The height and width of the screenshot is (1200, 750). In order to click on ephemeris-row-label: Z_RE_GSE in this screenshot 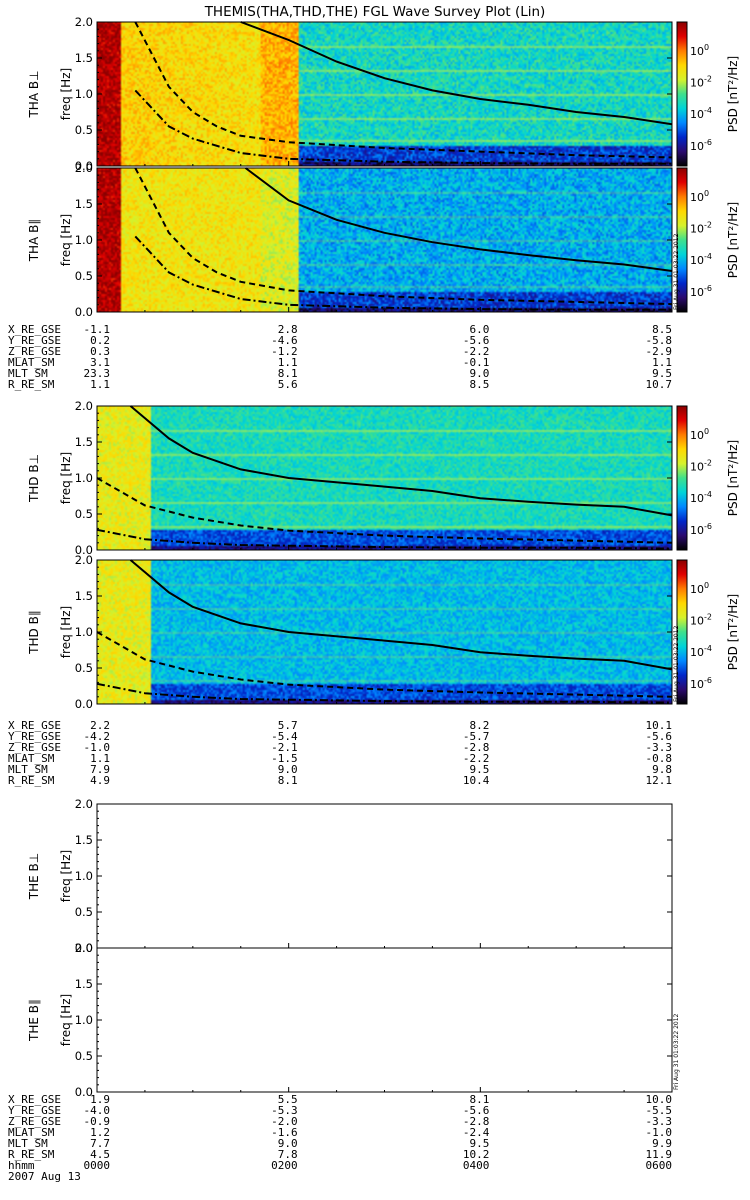, I will do `click(34, 747)`.